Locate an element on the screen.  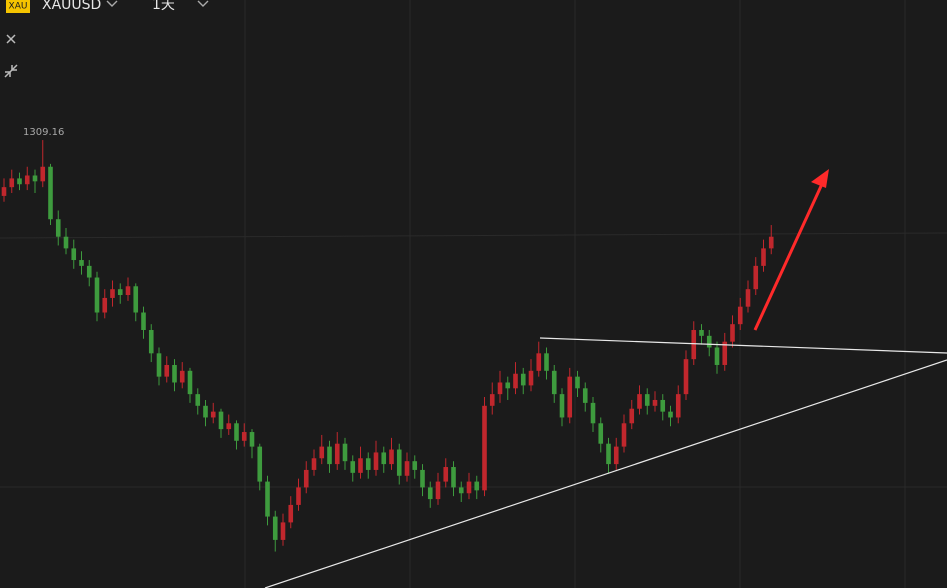
symbol-badge is located at coordinates (18, 6).